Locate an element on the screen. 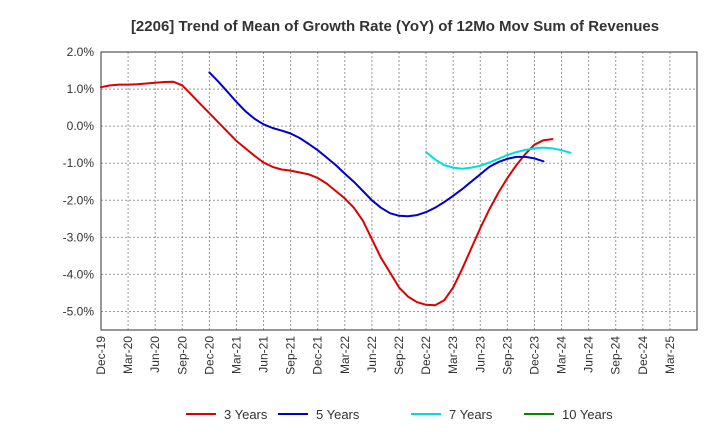 This screenshot has height=440, width=720. legend-label: 5 Years is located at coordinates (338, 414).